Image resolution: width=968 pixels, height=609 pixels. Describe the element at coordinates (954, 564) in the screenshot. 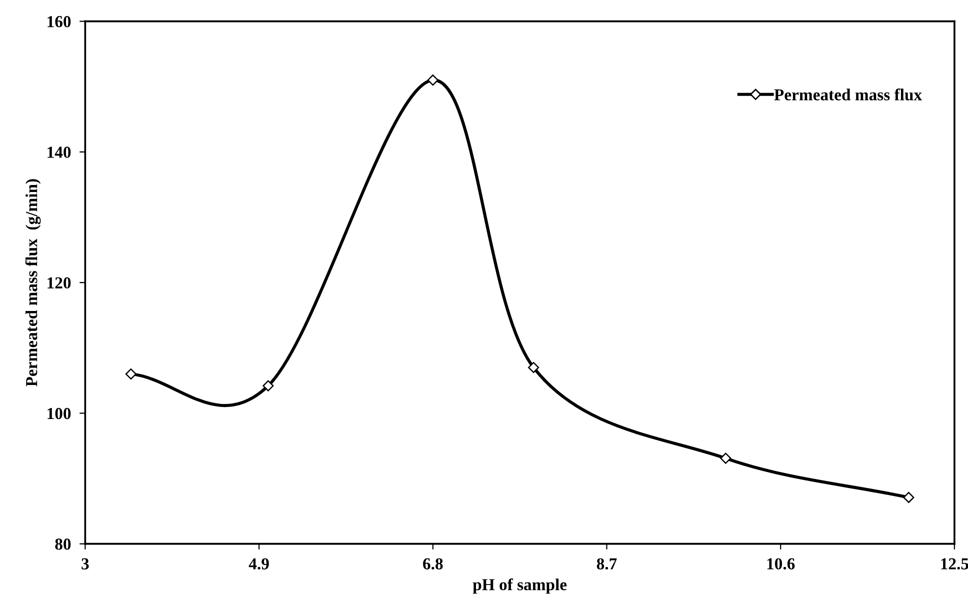

I see `x-tick-label: 12.5` at that location.